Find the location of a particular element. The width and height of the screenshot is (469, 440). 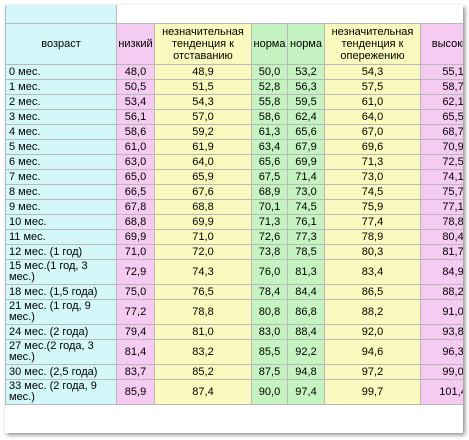

top-strip-age-cell is located at coordinates (61, 14).